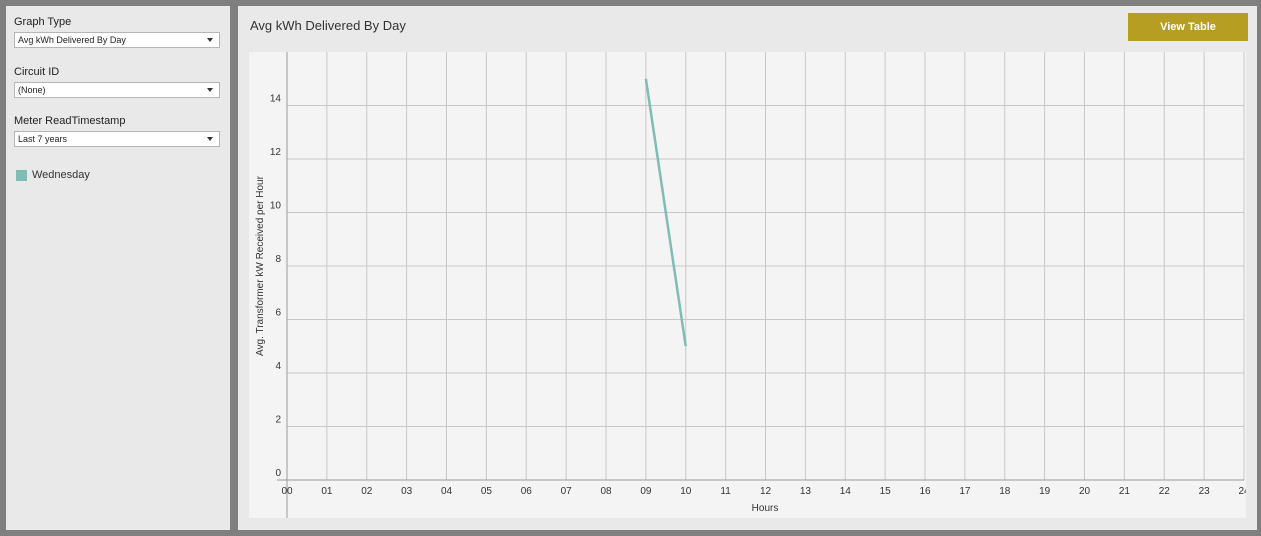 The image size is (1261, 536). What do you see at coordinates (1005, 491) in the screenshot?
I see `x-tick-label: 18` at bounding box center [1005, 491].